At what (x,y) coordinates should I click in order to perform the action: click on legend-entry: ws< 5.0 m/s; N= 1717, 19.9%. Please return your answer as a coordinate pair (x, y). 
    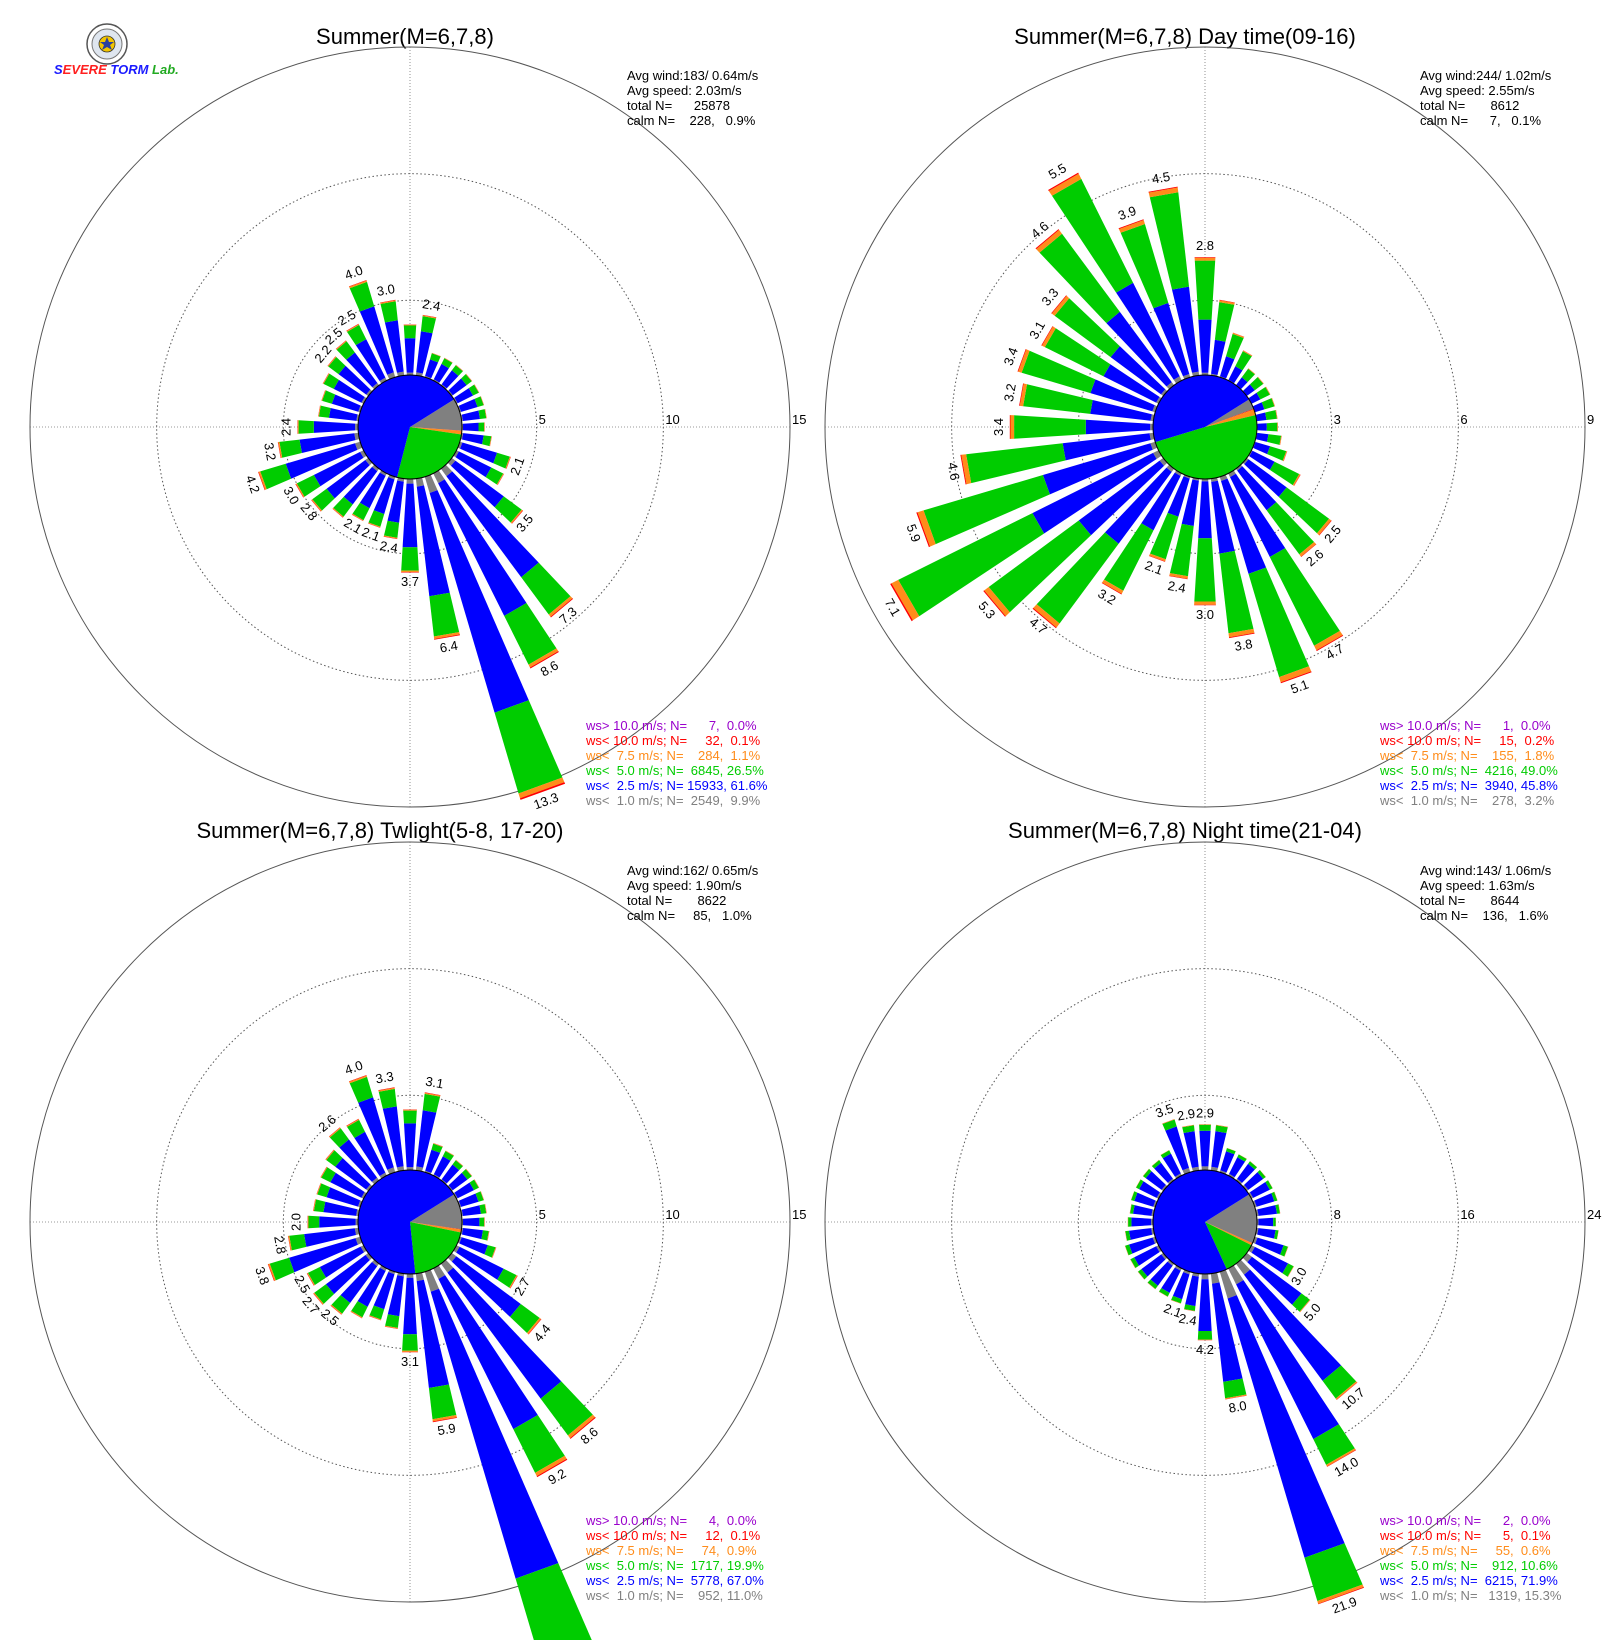
    Looking at the image, I should click on (674, 1565).